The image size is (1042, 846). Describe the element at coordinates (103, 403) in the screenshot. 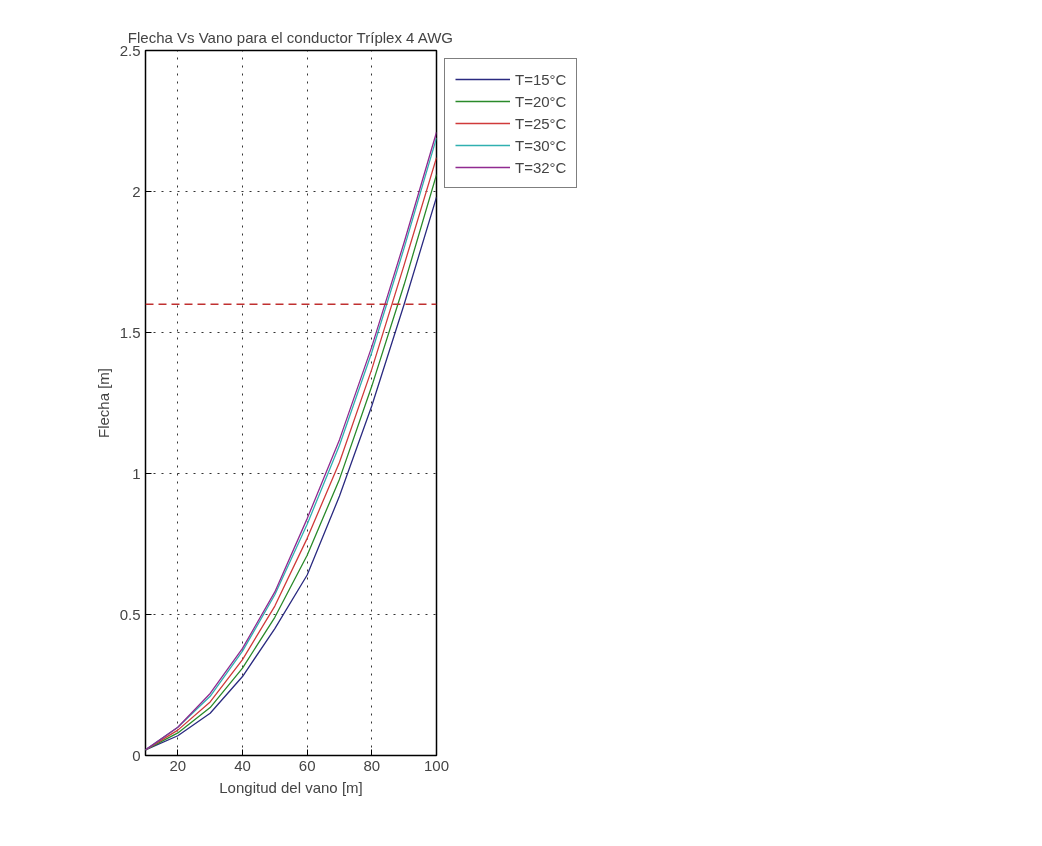

I see `y-axis-title: Flecha [m]` at that location.